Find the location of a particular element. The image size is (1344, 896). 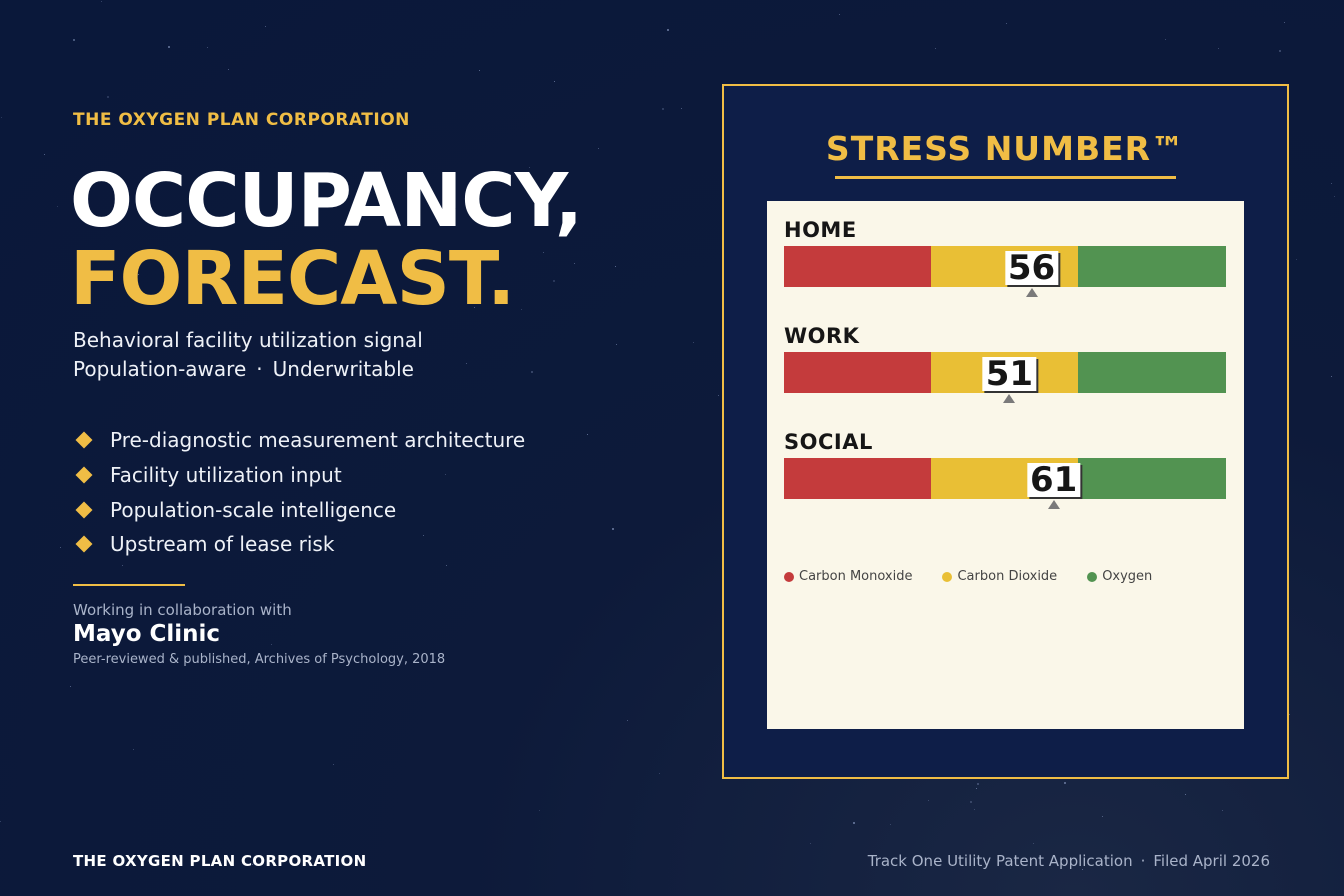

subtitle-line-2: Population-aware · Underwritable is located at coordinates (243, 369).